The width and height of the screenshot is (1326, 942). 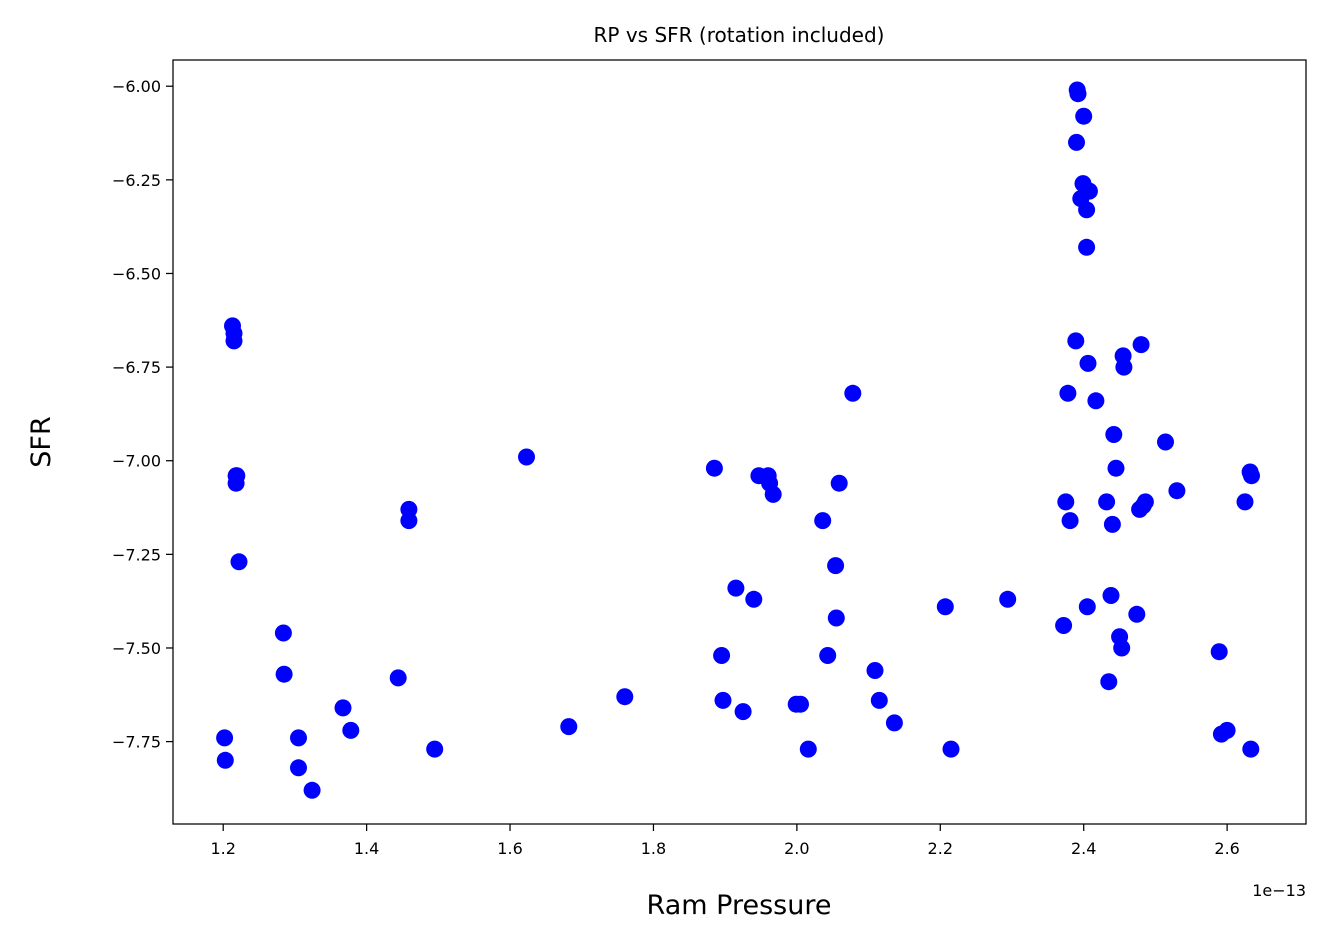 What do you see at coordinates (41, 441) in the screenshot?
I see `y-axis-label: SFR` at bounding box center [41, 441].